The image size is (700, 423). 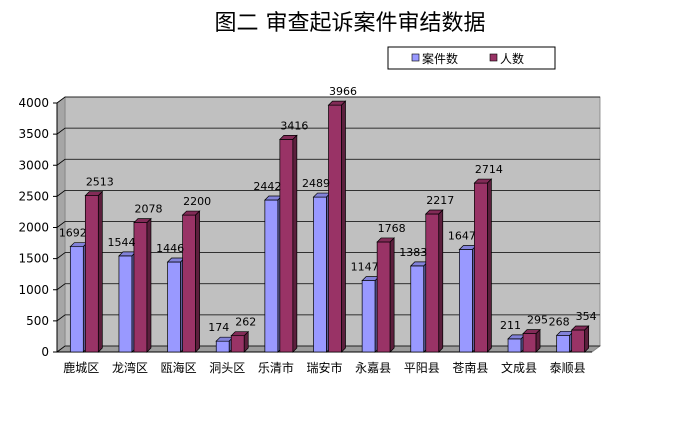 What do you see at coordinates (510, 325) in the screenshot?
I see `data-label: 211` at bounding box center [510, 325].